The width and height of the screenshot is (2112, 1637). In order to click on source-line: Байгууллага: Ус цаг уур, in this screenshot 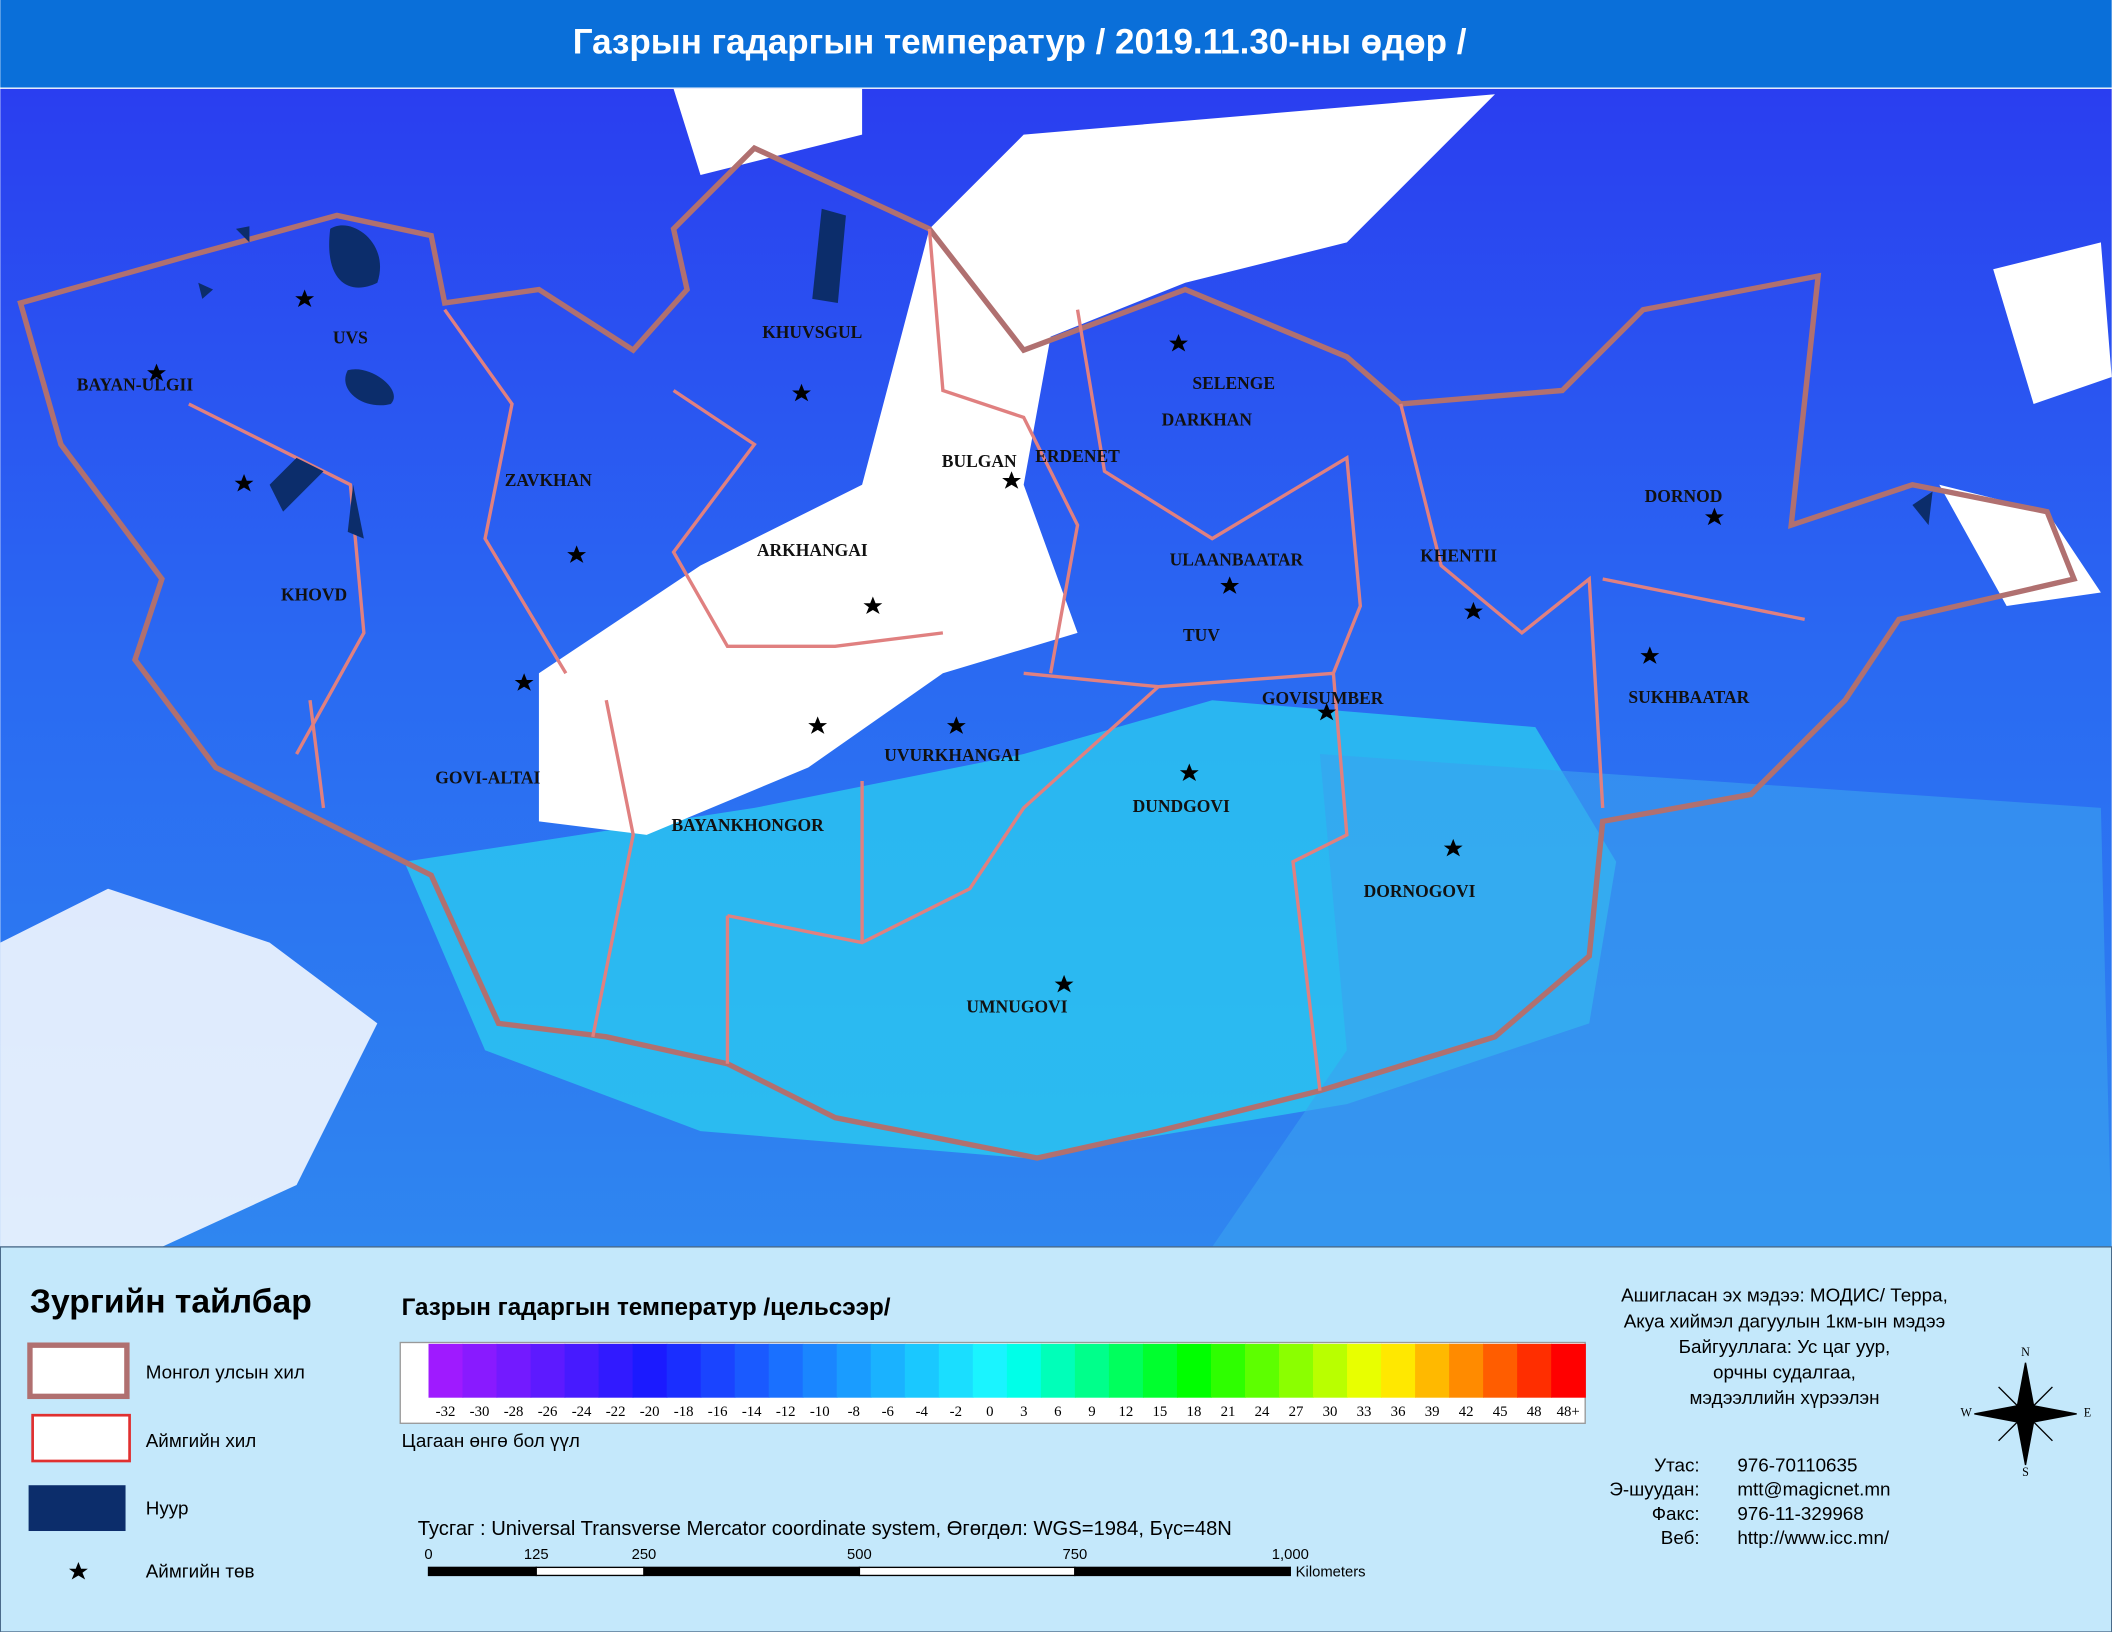, I will do `click(1785, 1346)`.